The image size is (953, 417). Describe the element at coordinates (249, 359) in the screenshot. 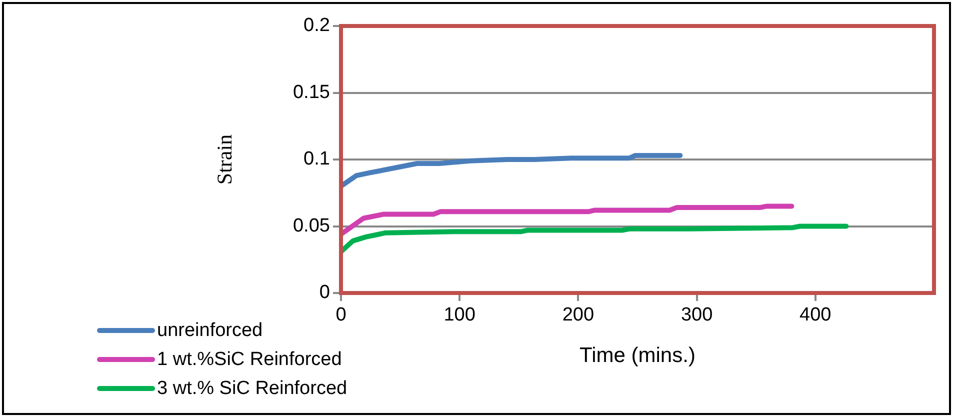

I see `legend-label: 1 wt.%SiC Reinforced` at that location.